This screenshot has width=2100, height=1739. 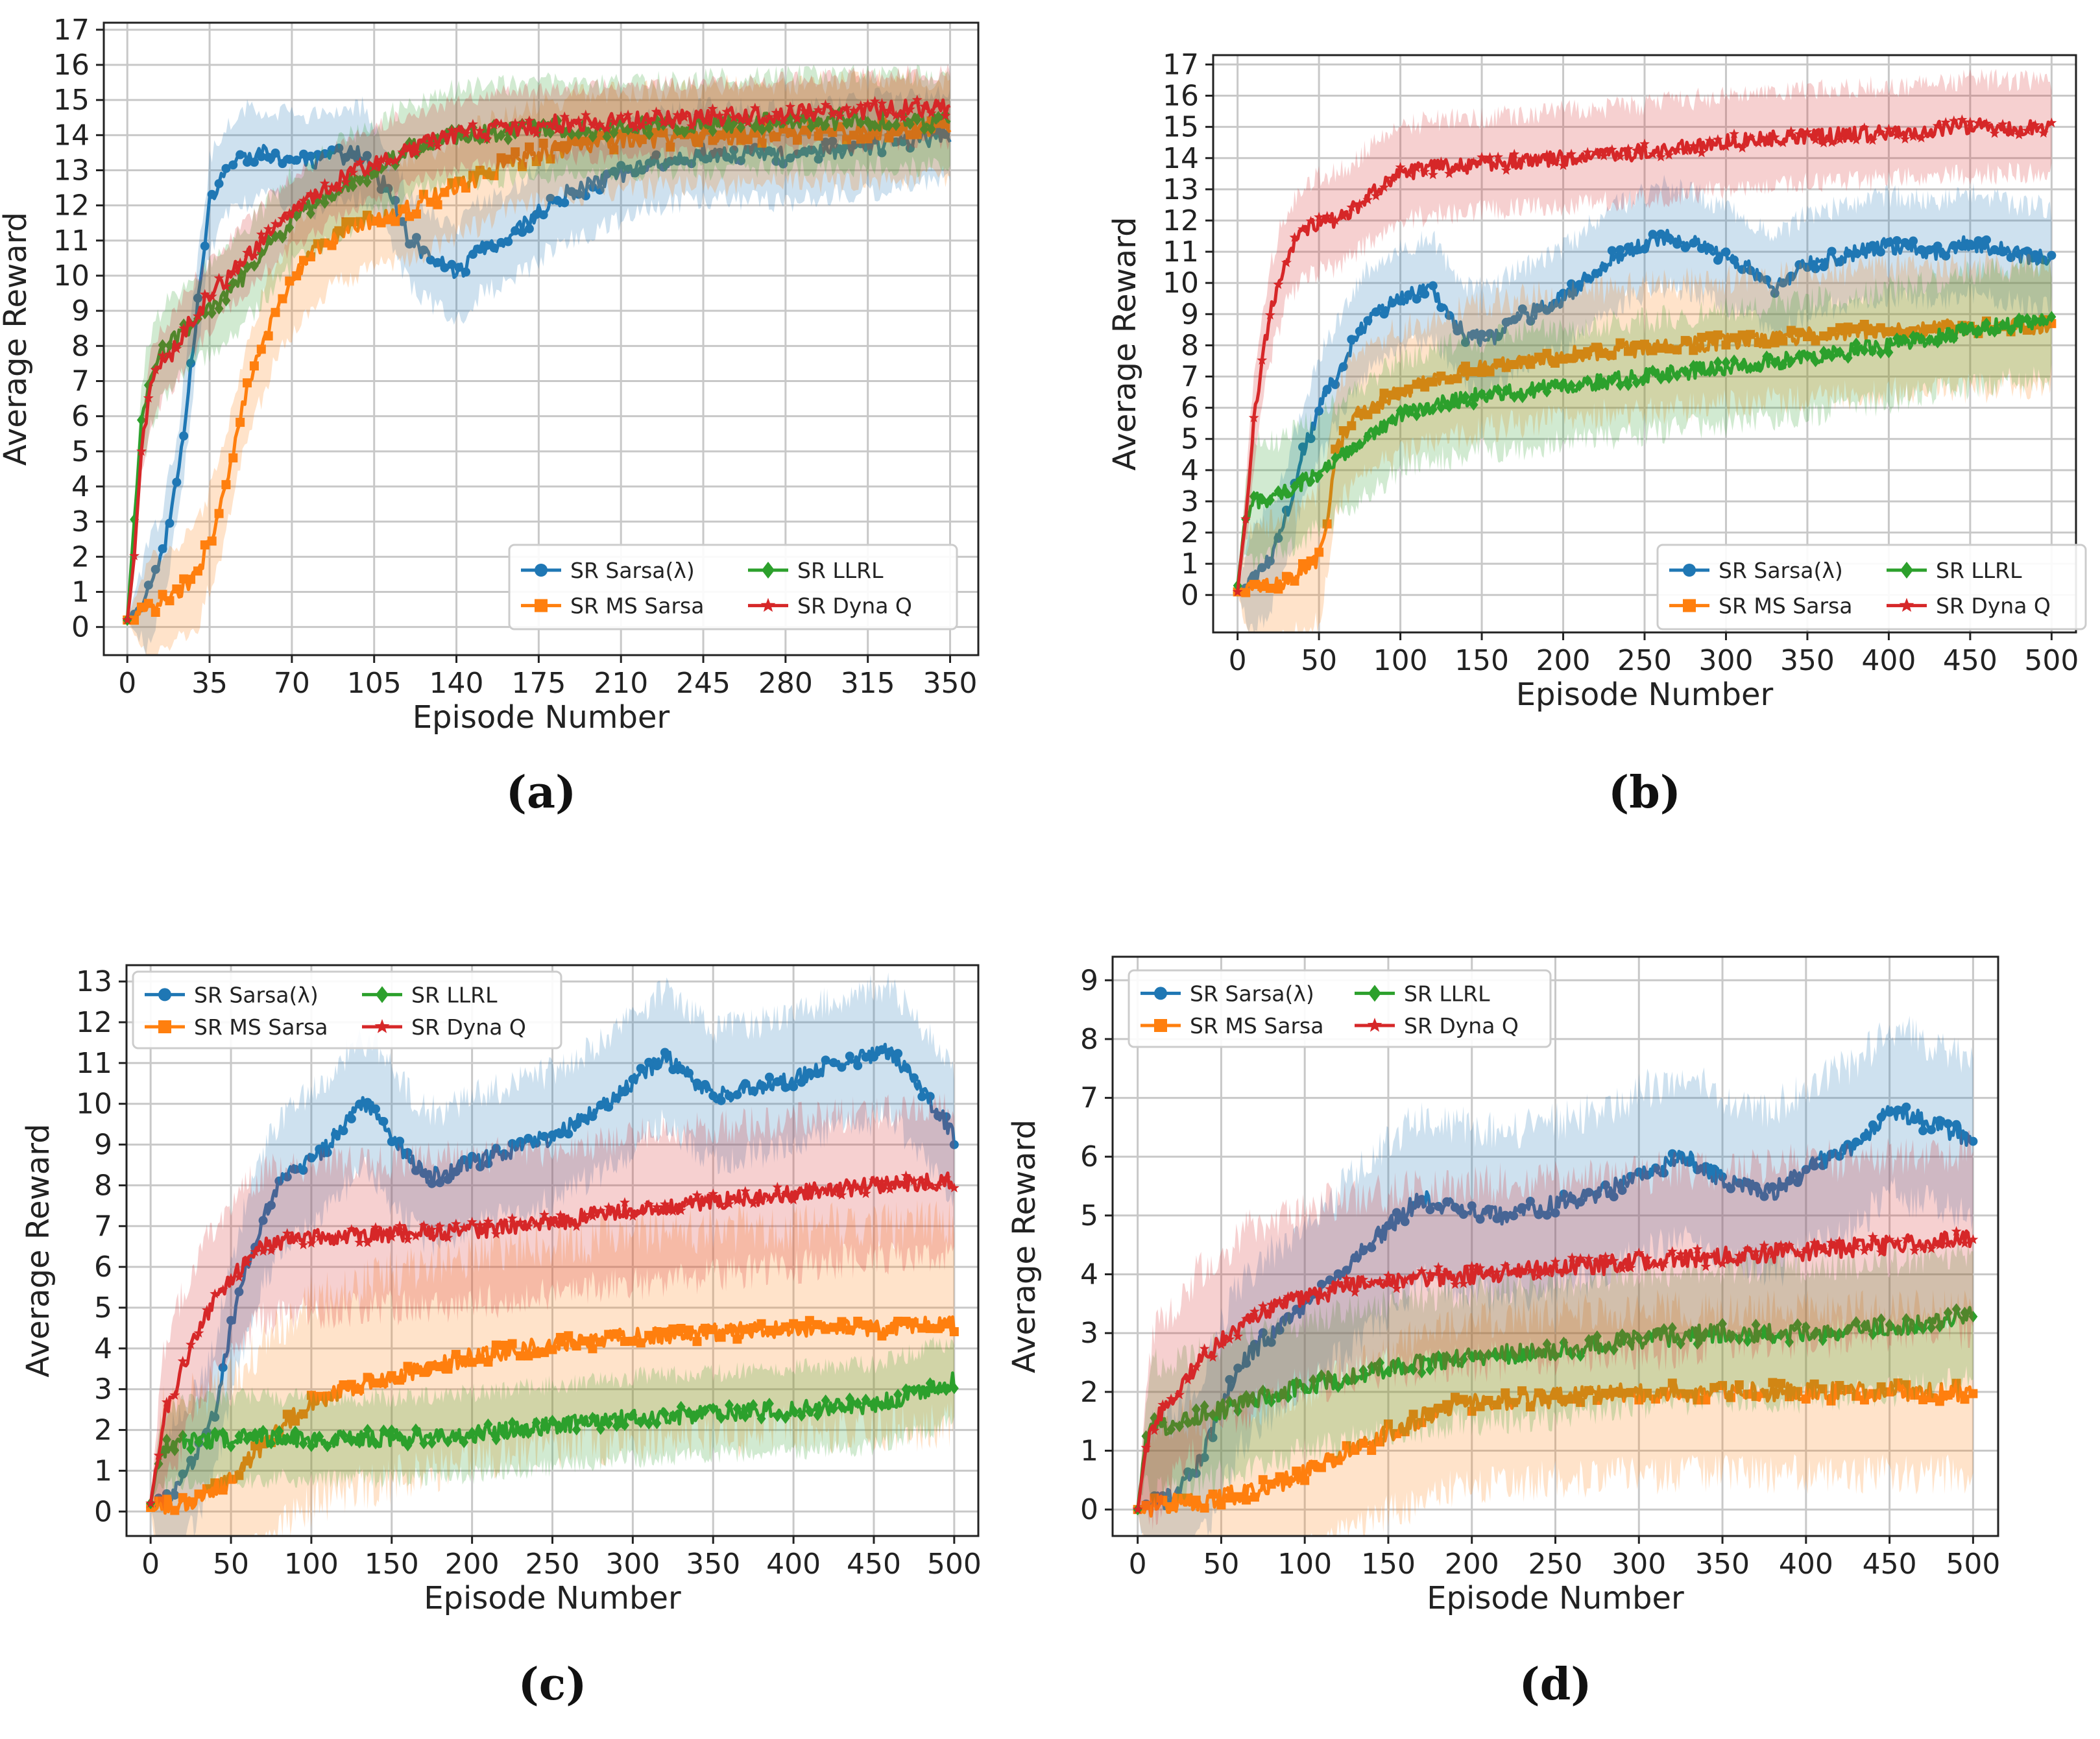 I want to click on confidence-band, so click(x=1644, y=419).